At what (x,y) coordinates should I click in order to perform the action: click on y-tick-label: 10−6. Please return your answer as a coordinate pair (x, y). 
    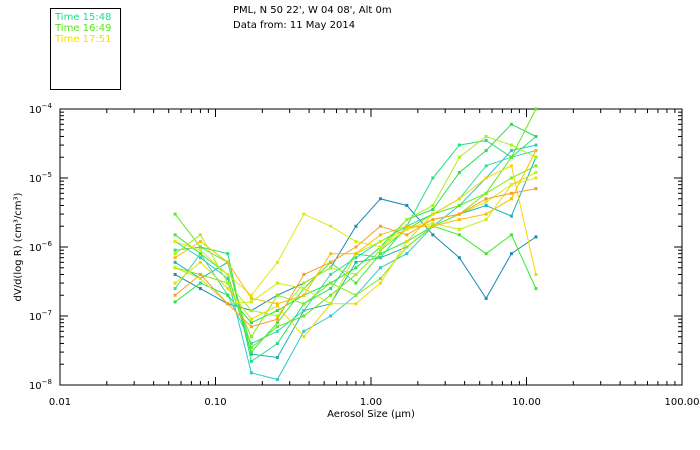
    Looking at the image, I should click on (41, 247).